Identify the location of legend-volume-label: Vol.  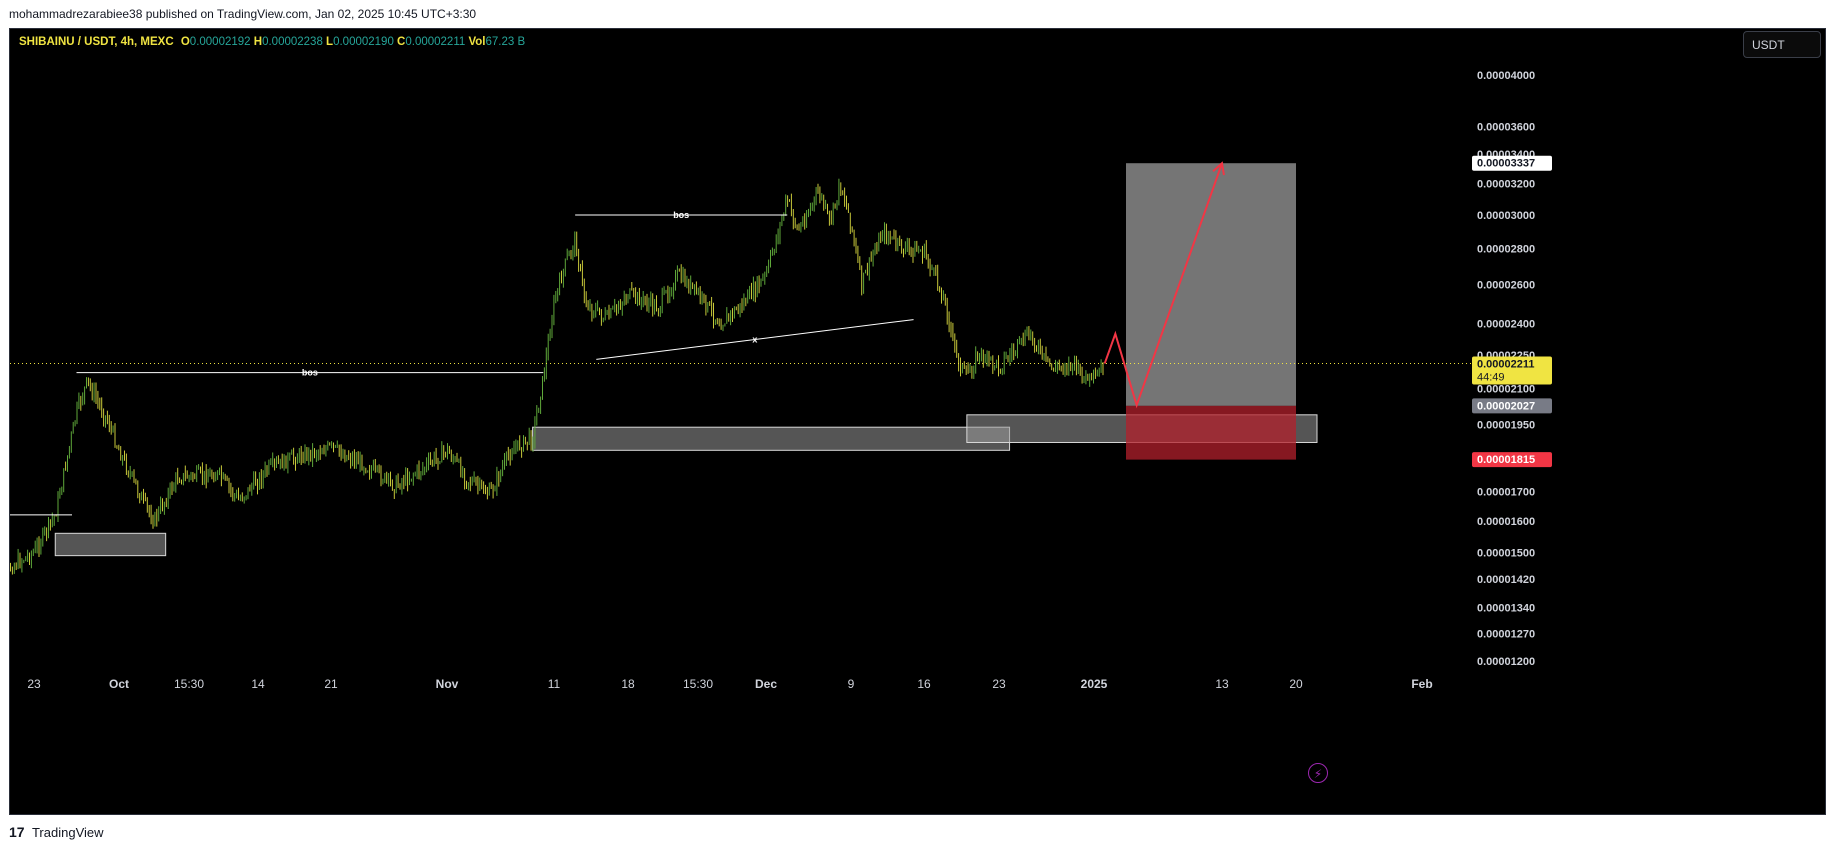
(477, 42).